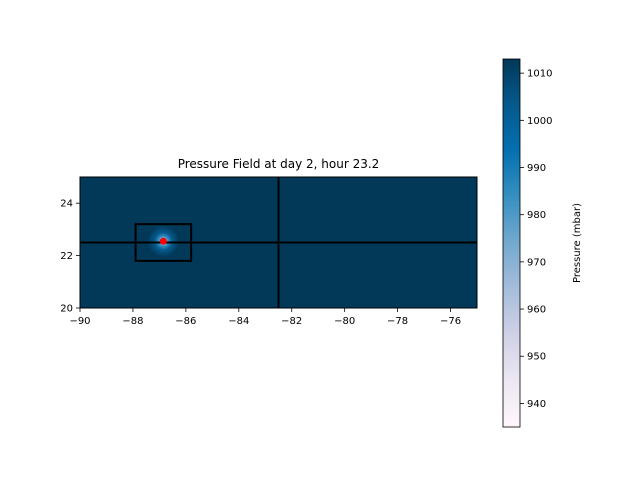 The height and width of the screenshot is (480, 640). Describe the element at coordinates (265, 317) in the screenshot. I see `x-axis: −90 −88 −86 −84 −82 −80 −78 −76` at that location.